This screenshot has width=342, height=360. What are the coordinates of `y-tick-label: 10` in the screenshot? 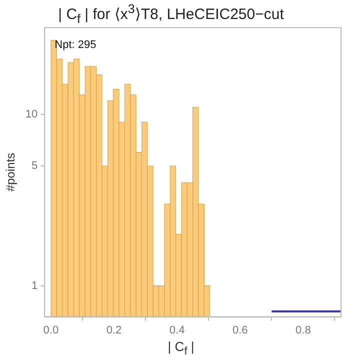 It's located at (31, 114).